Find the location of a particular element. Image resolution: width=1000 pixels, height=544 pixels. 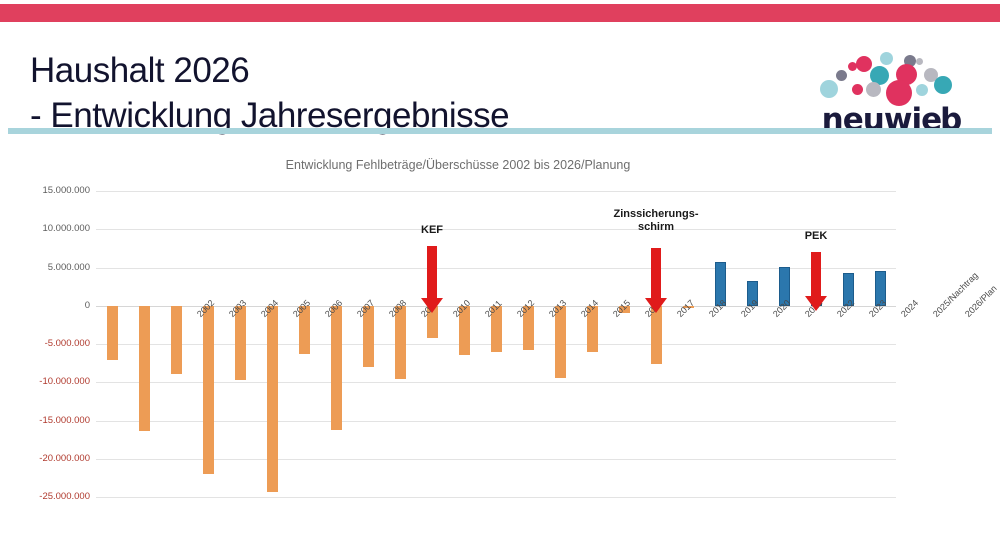

page-title-line-1: Haushalt 2026 is located at coordinates (140, 70).